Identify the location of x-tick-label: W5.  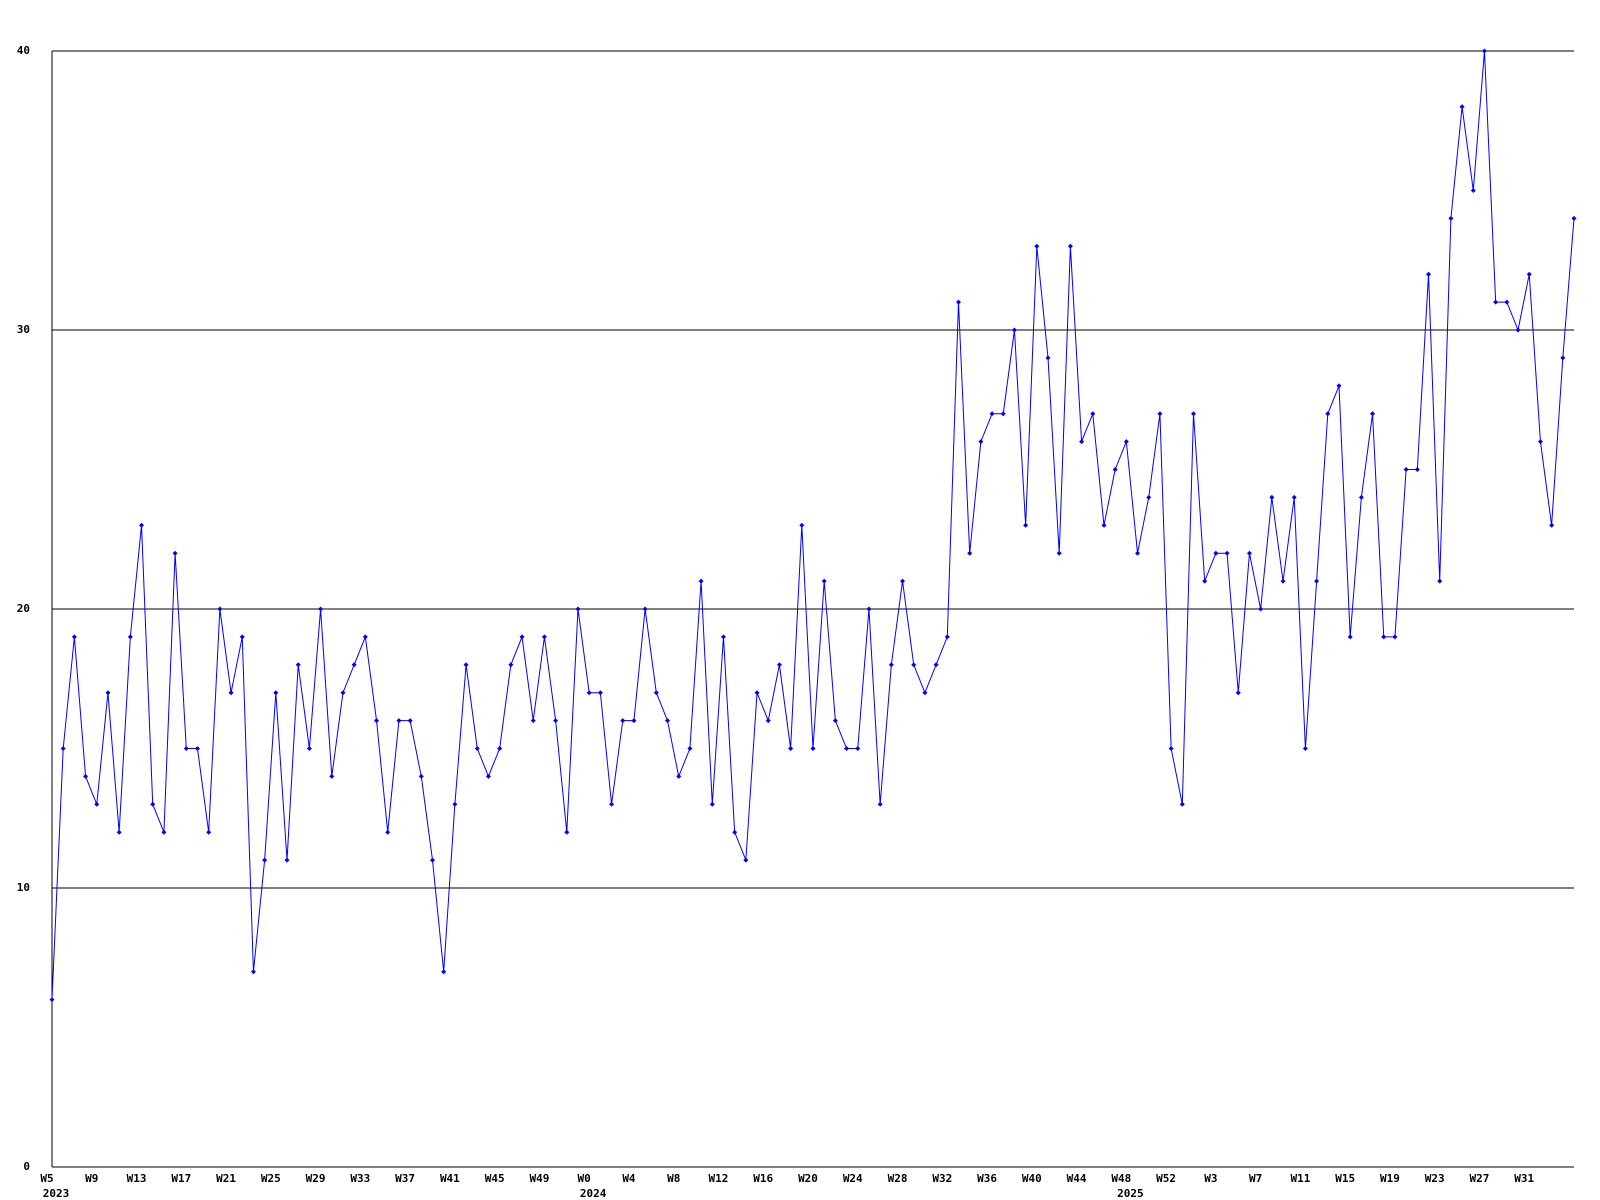
(46, 1178).